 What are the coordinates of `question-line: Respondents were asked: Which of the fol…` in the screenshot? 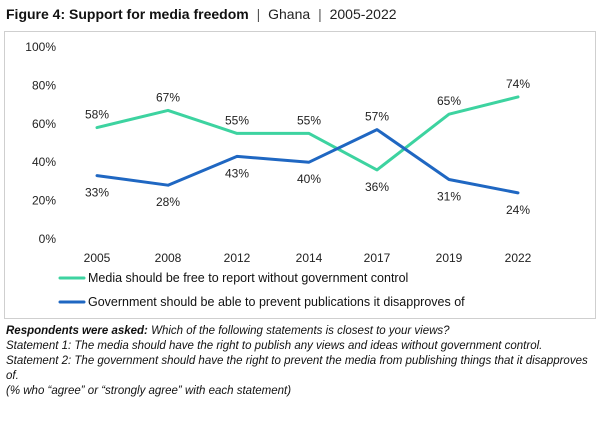 It's located at (301, 331).